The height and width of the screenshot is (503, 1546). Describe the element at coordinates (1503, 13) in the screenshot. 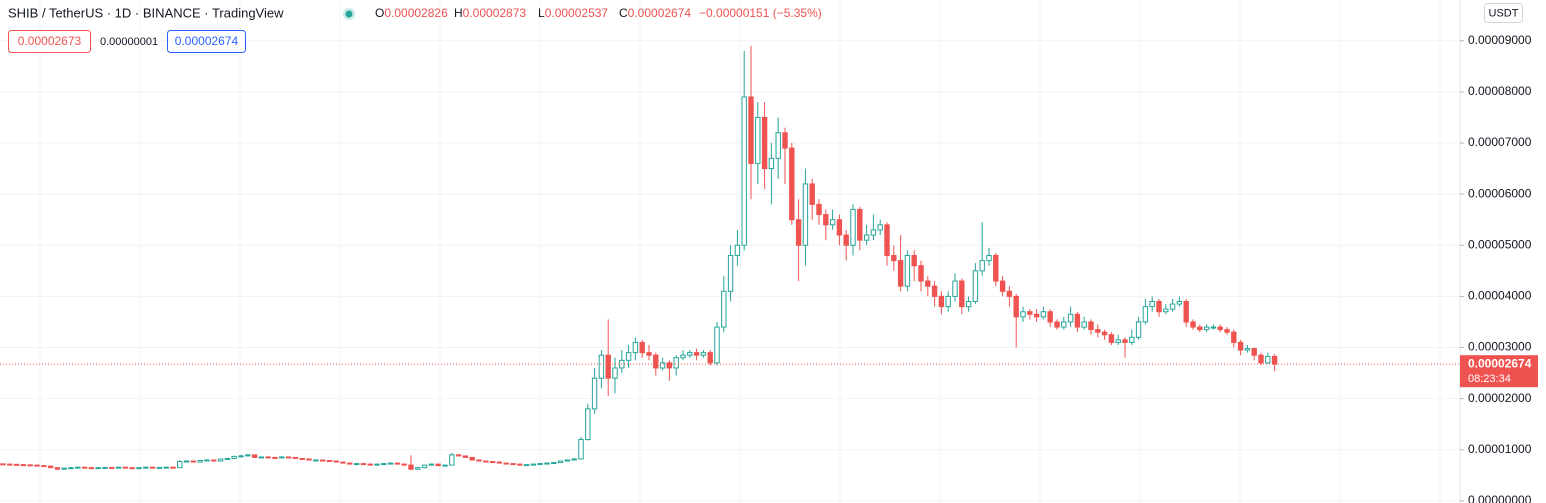

I see `currency-button` at that location.